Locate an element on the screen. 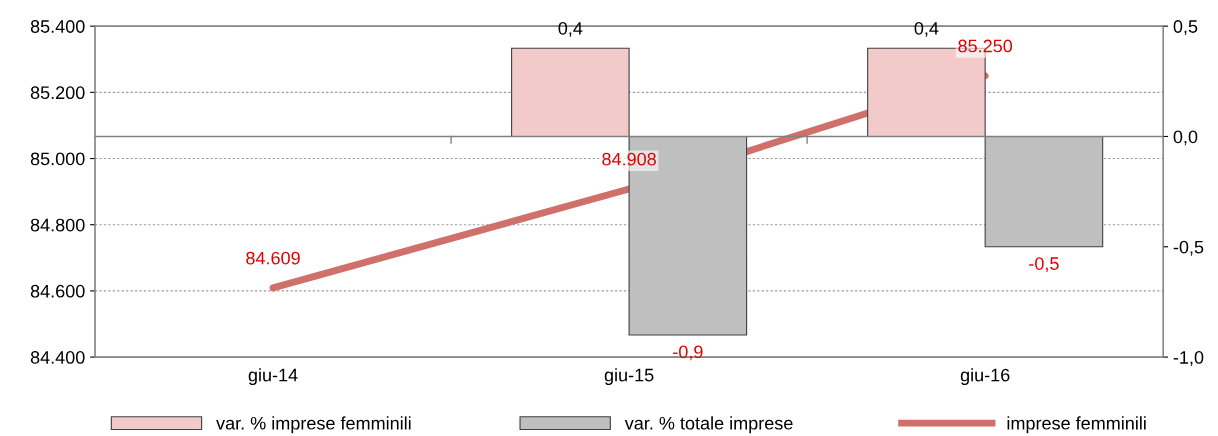  x-tick-label: giu-14 is located at coordinates (273, 377).